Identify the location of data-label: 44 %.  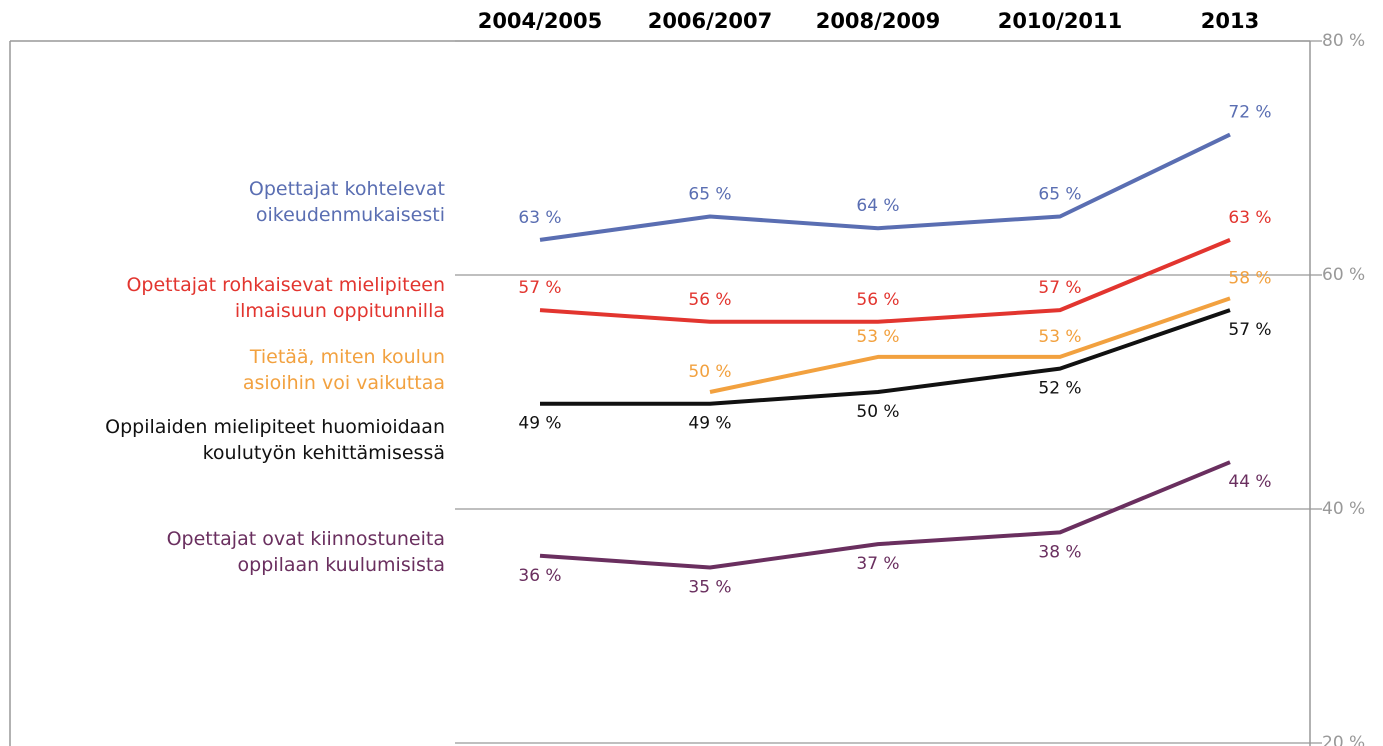
(1249, 482).